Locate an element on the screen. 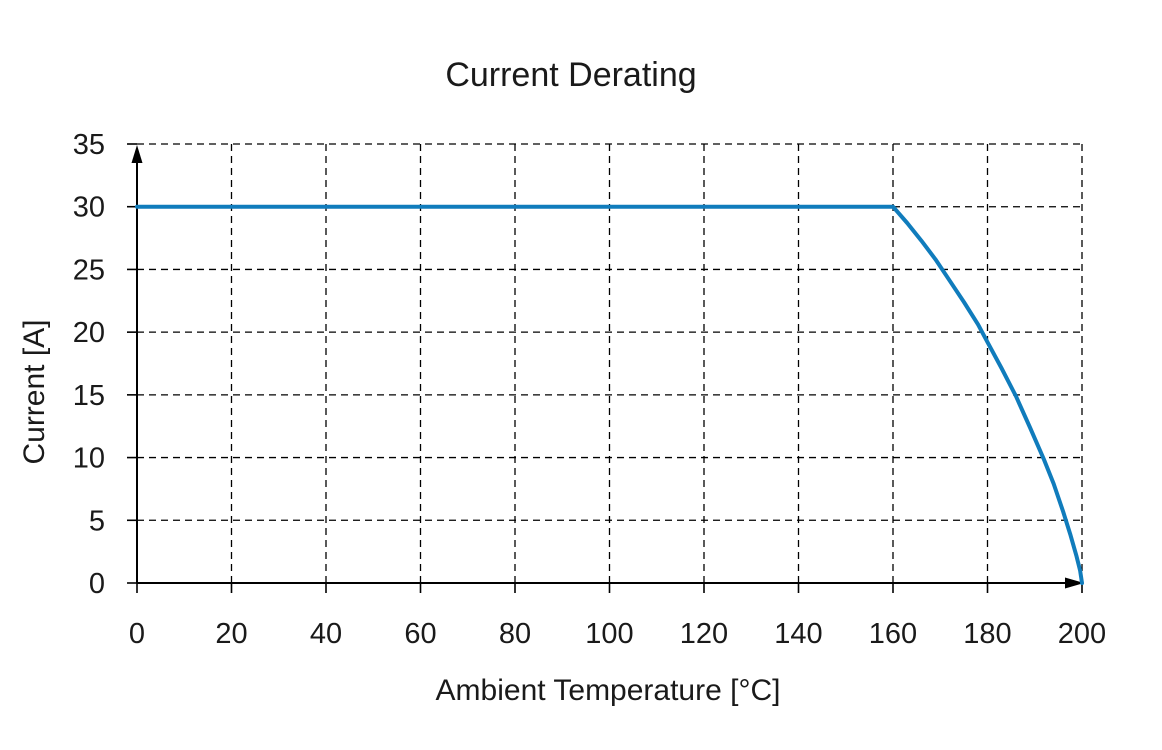 The image size is (1162, 750). ytick-label-30: 30 is located at coordinates (89, 208).